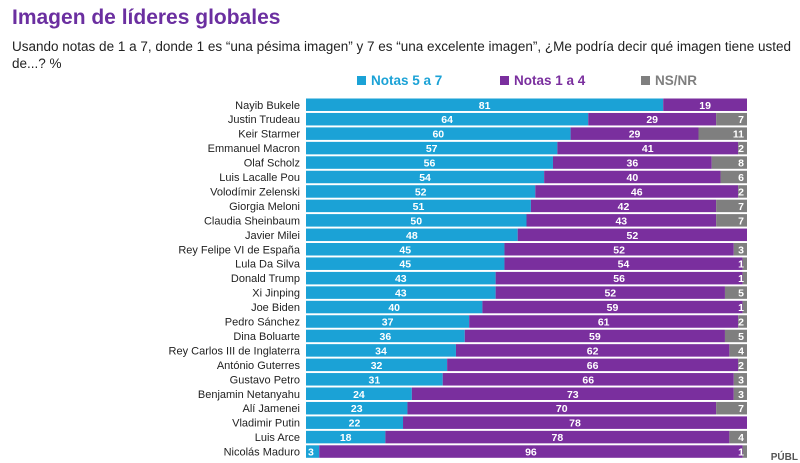 The width and height of the screenshot is (800, 463). Describe the element at coordinates (735, 292) in the screenshot. I see `bar-segment-ns-nr-xi-jinping` at that location.